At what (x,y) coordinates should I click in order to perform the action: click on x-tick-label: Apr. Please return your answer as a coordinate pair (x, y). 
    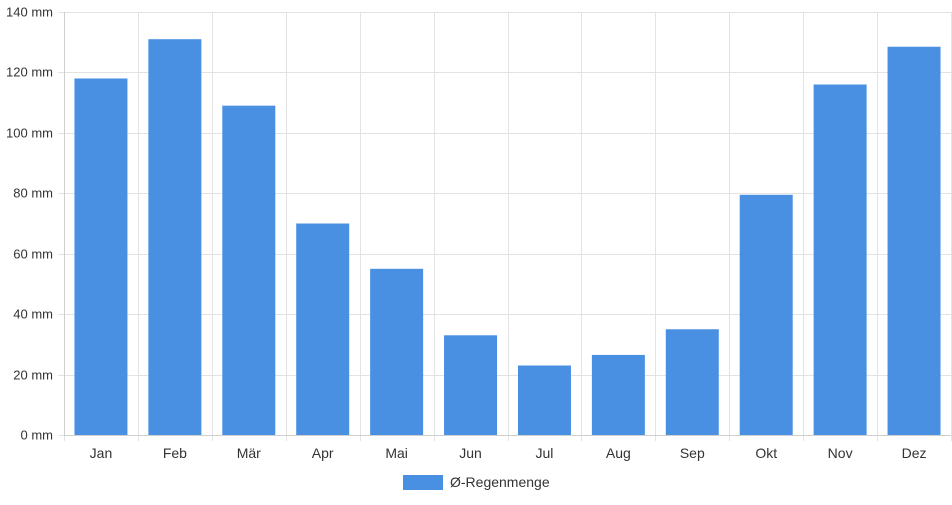
    Looking at the image, I should click on (323, 453).